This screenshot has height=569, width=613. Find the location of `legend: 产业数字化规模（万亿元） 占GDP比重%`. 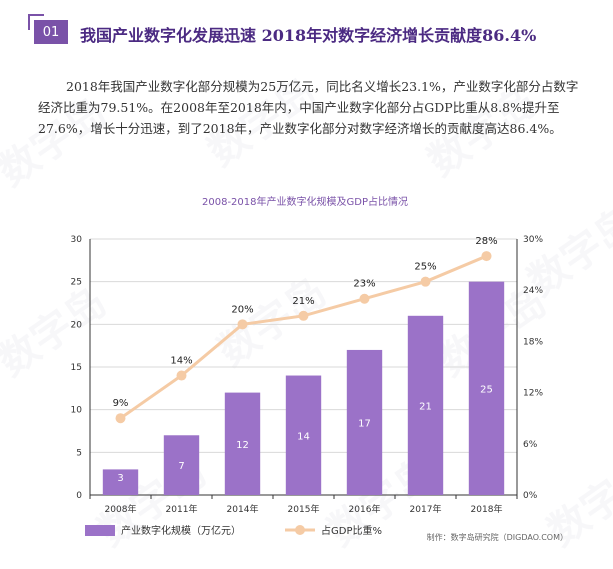

legend: 产业数字化规模（万亿元） 占GDP比重% is located at coordinates (233, 530).